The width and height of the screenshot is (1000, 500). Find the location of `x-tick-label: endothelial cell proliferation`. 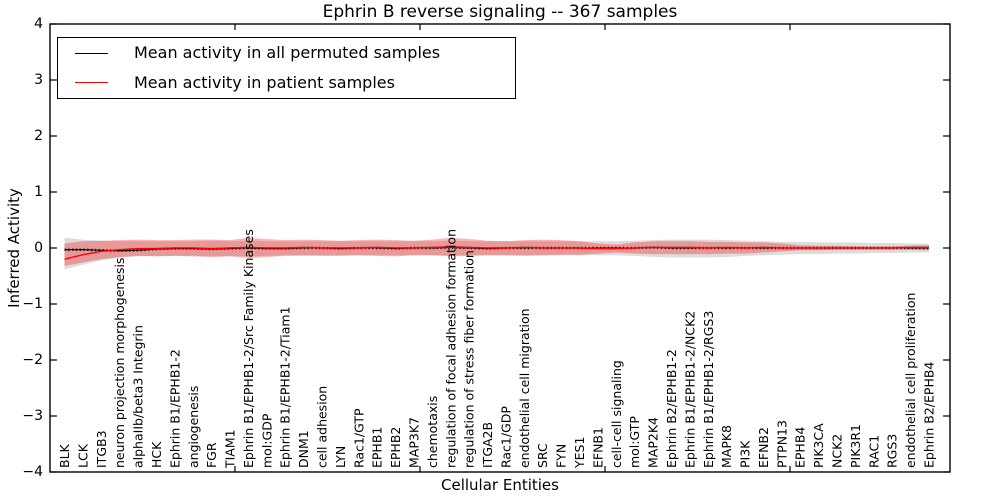

x-tick-label: endothelial cell proliferation is located at coordinates (910, 380).